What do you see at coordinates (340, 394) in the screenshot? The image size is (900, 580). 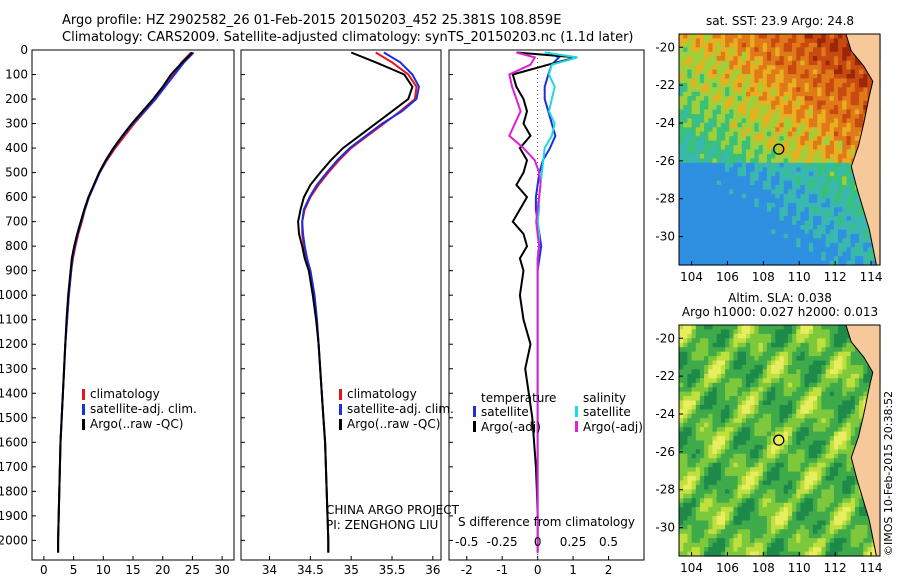 I see `salinity-profile-legend-swatch` at bounding box center [340, 394].